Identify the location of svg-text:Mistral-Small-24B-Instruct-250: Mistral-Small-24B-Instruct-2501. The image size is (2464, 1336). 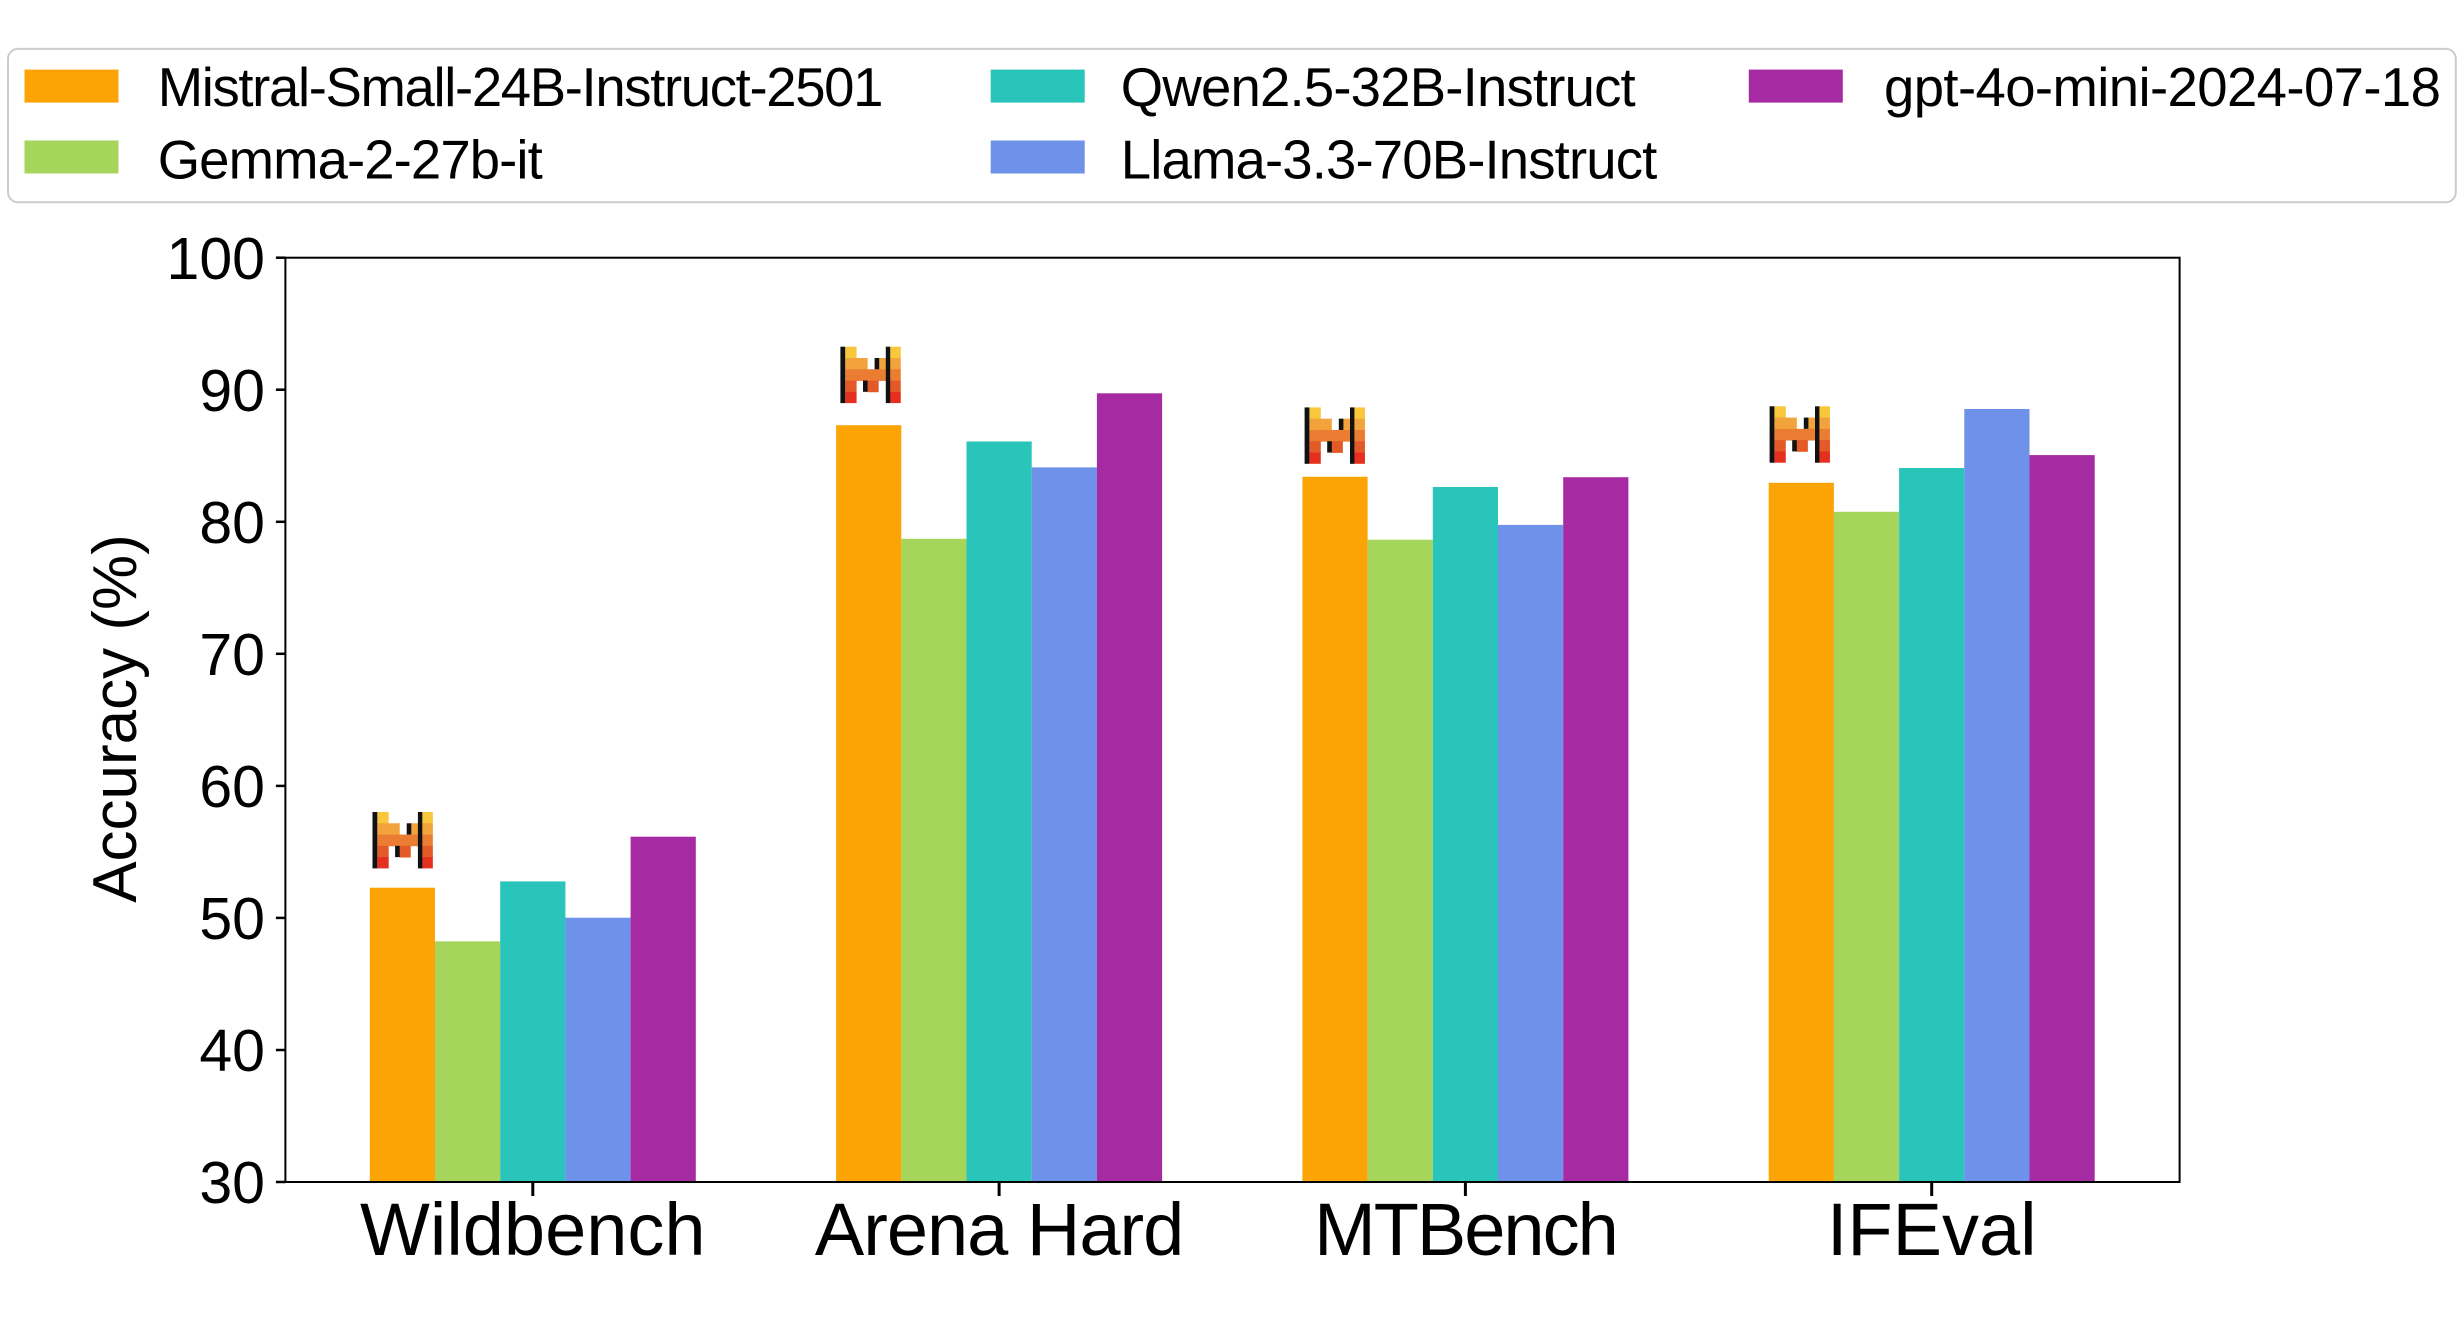
(520, 87).